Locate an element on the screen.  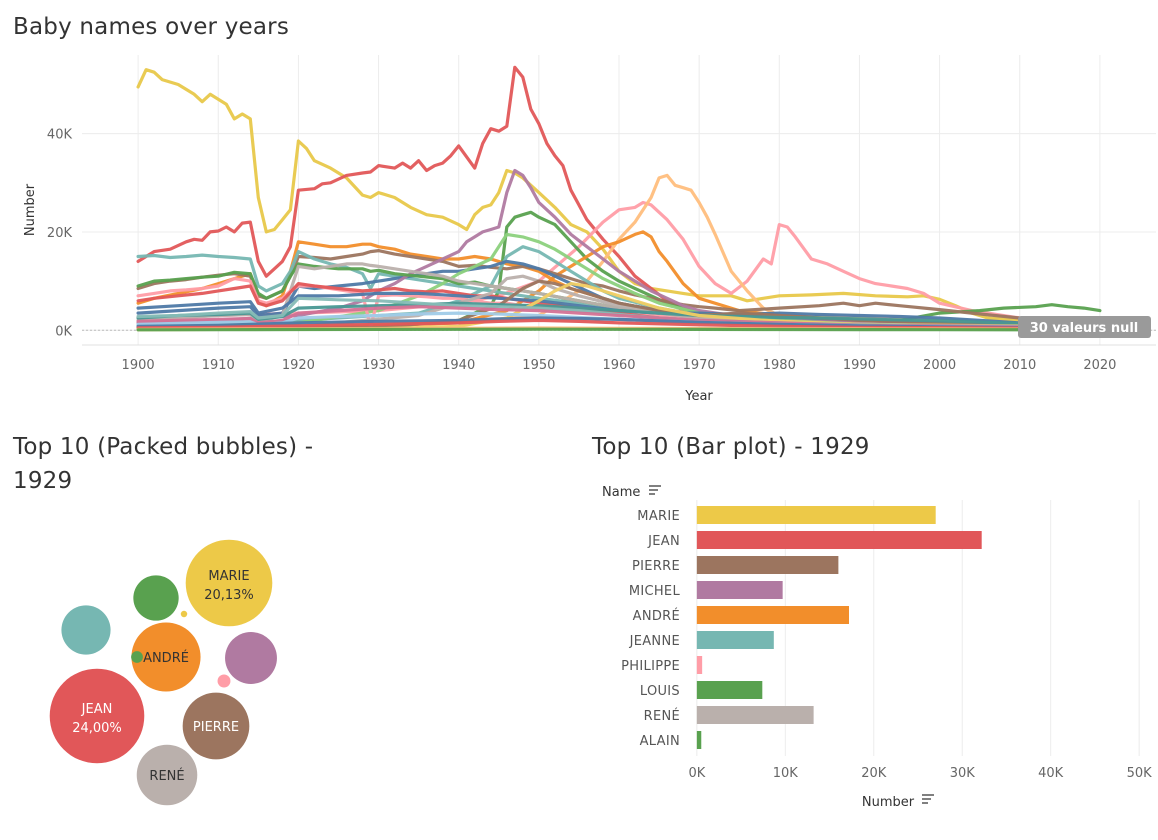
bubble-pierre is located at coordinates (216, 726).